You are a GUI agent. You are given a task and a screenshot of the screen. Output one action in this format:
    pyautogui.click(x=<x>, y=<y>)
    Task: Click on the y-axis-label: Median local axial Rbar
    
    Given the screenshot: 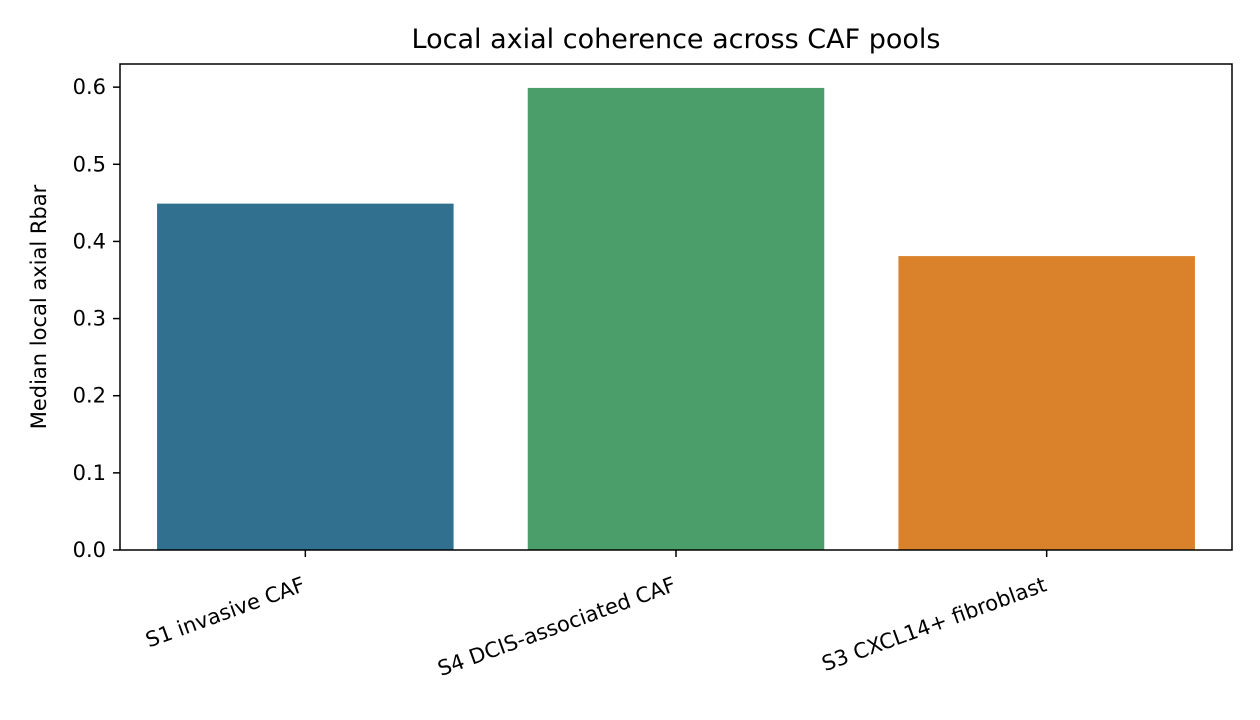 What is the action you would take?
    pyautogui.click(x=39, y=306)
    